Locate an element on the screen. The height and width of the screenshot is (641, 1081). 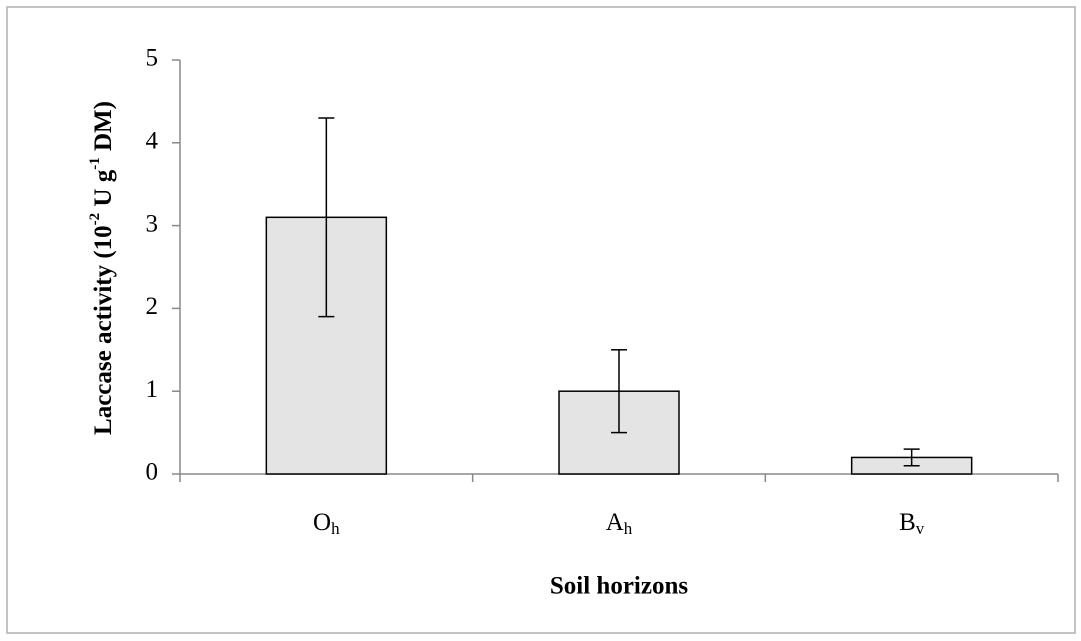
x-tick-label: Bv is located at coordinates (912, 523).